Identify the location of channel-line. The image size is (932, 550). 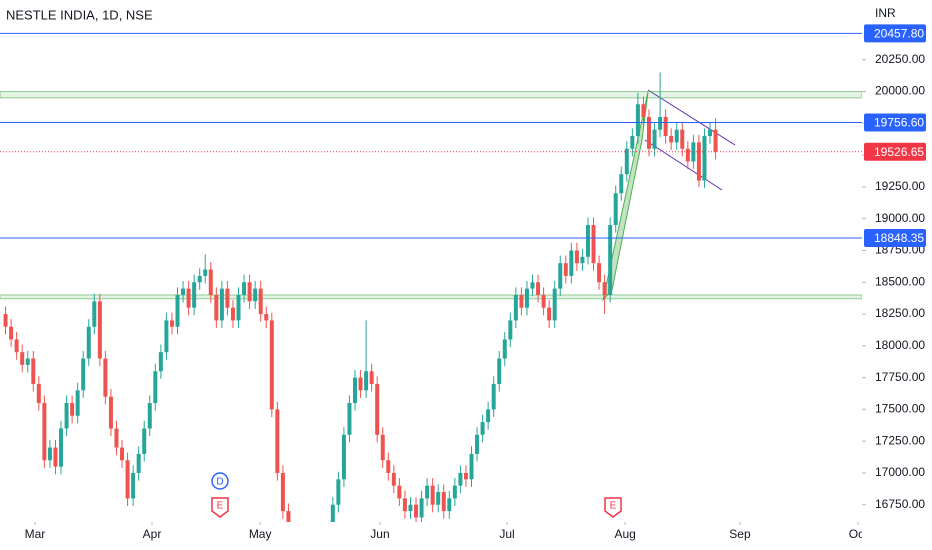
(691, 117).